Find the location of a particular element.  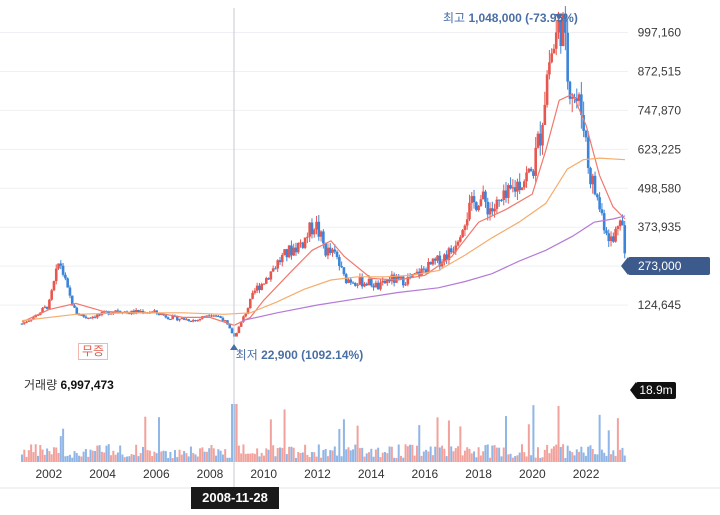

year-tick-label: 2016 is located at coordinates (425, 474).